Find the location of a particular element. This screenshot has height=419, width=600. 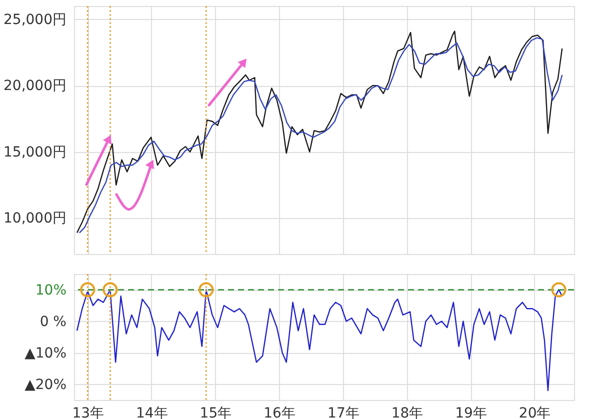

y-tick-label: ▲10% is located at coordinates (45, 353).